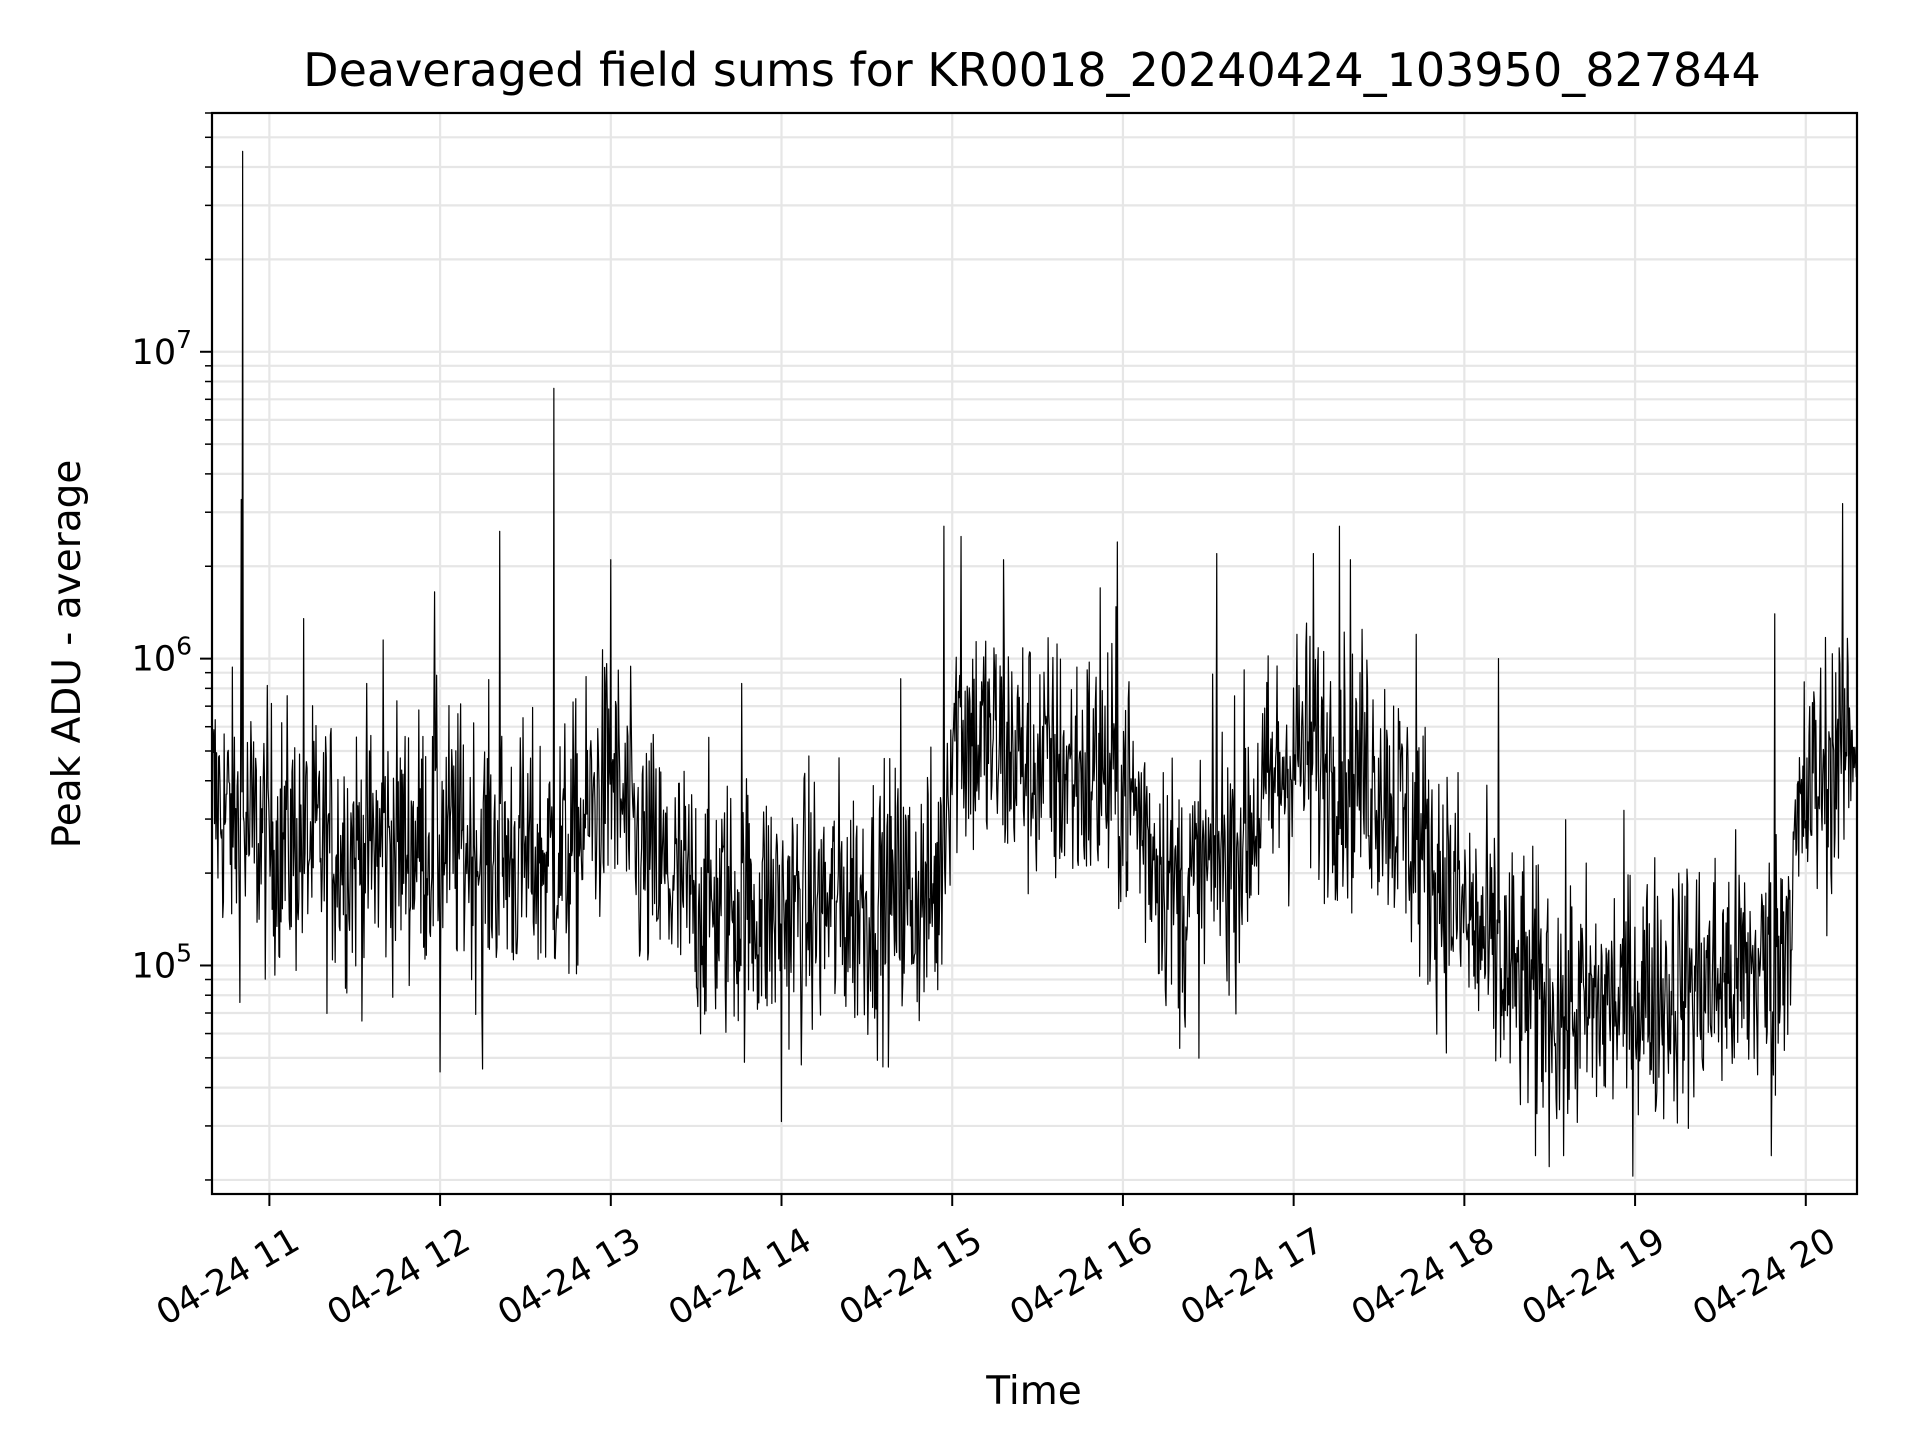 The height and width of the screenshot is (1440, 1920). What do you see at coordinates (67, 654) in the screenshot?
I see `y-axis-title: Peak ADU - average` at bounding box center [67, 654].